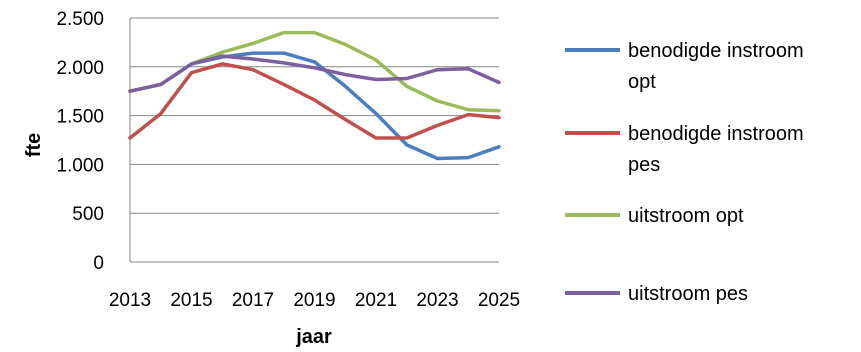 The height and width of the screenshot is (352, 861). What do you see at coordinates (716, 66) in the screenshot?
I see `legend-entry: benodigde instroom opt` at bounding box center [716, 66].